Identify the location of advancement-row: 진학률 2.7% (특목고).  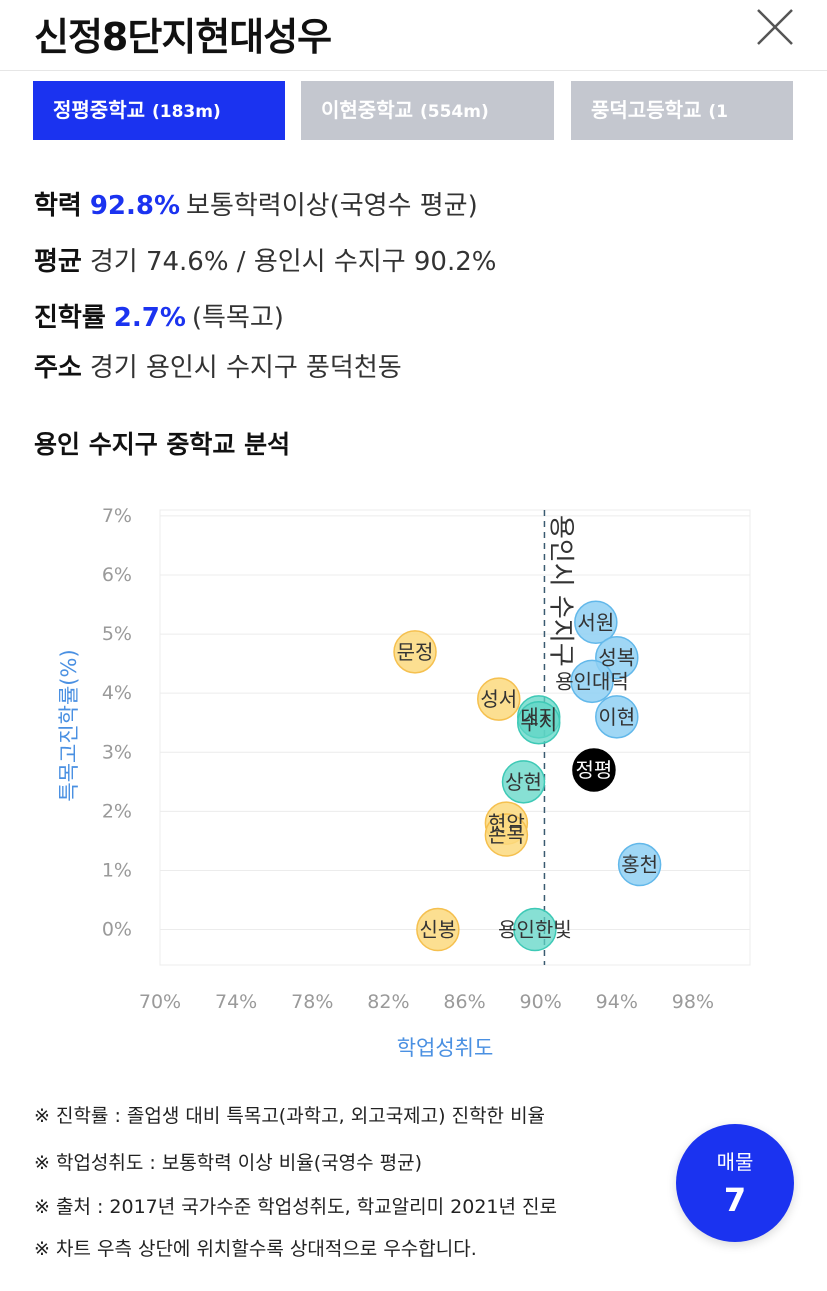
(159, 315).